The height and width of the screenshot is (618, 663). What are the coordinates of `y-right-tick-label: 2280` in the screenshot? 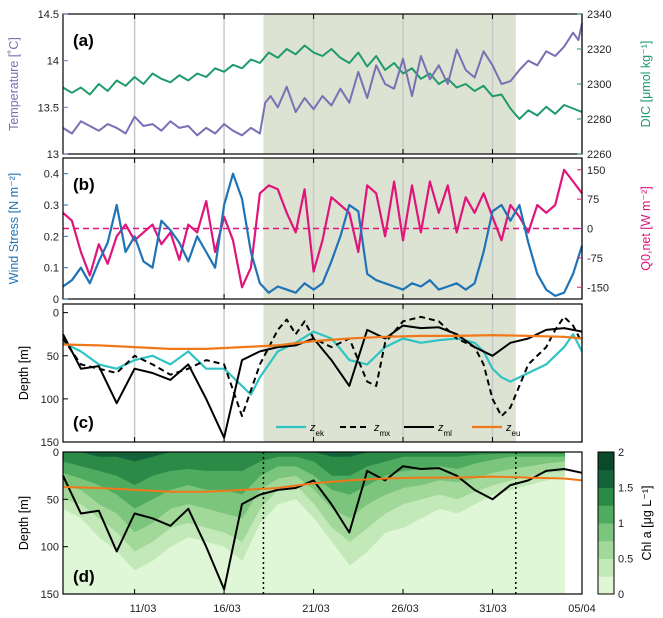 It's located at (599, 120).